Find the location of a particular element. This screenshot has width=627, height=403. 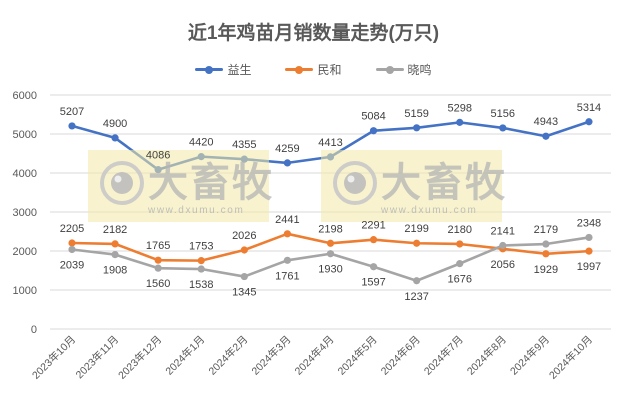

x-tick-label: 2023年11月 is located at coordinates (97, 357).